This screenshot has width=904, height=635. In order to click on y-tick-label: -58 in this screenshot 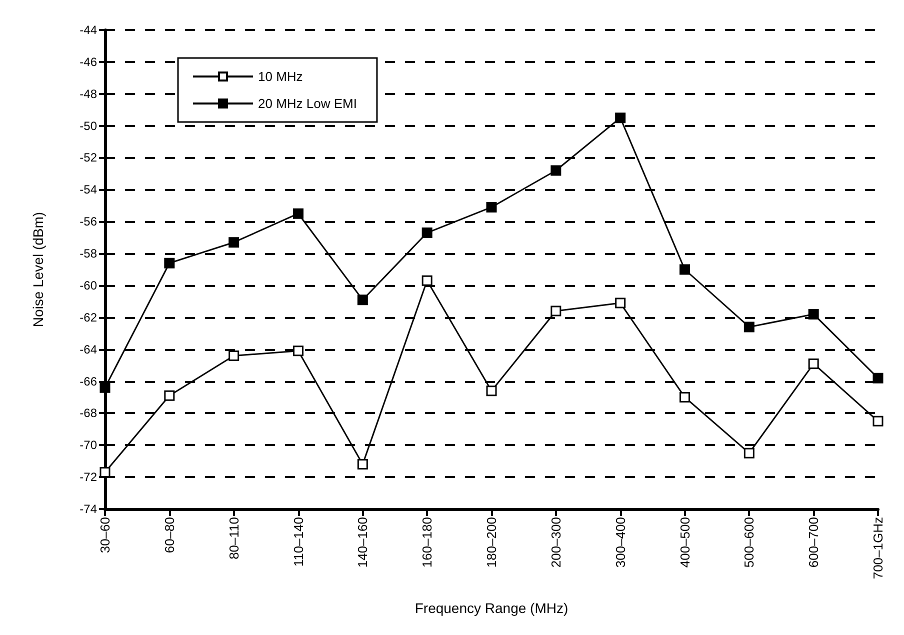, I will do `click(89, 253)`.